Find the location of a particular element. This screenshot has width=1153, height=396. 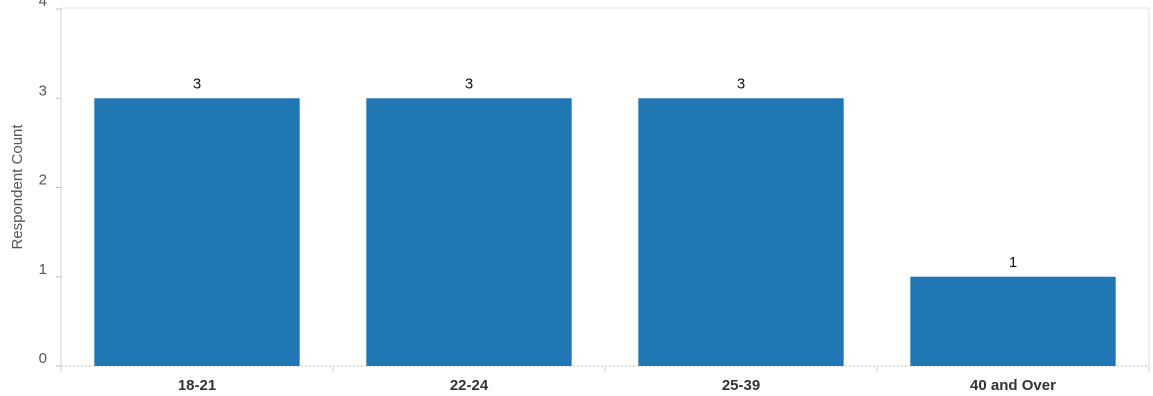

y-axis-title: Respondent Count is located at coordinates (17, 187).